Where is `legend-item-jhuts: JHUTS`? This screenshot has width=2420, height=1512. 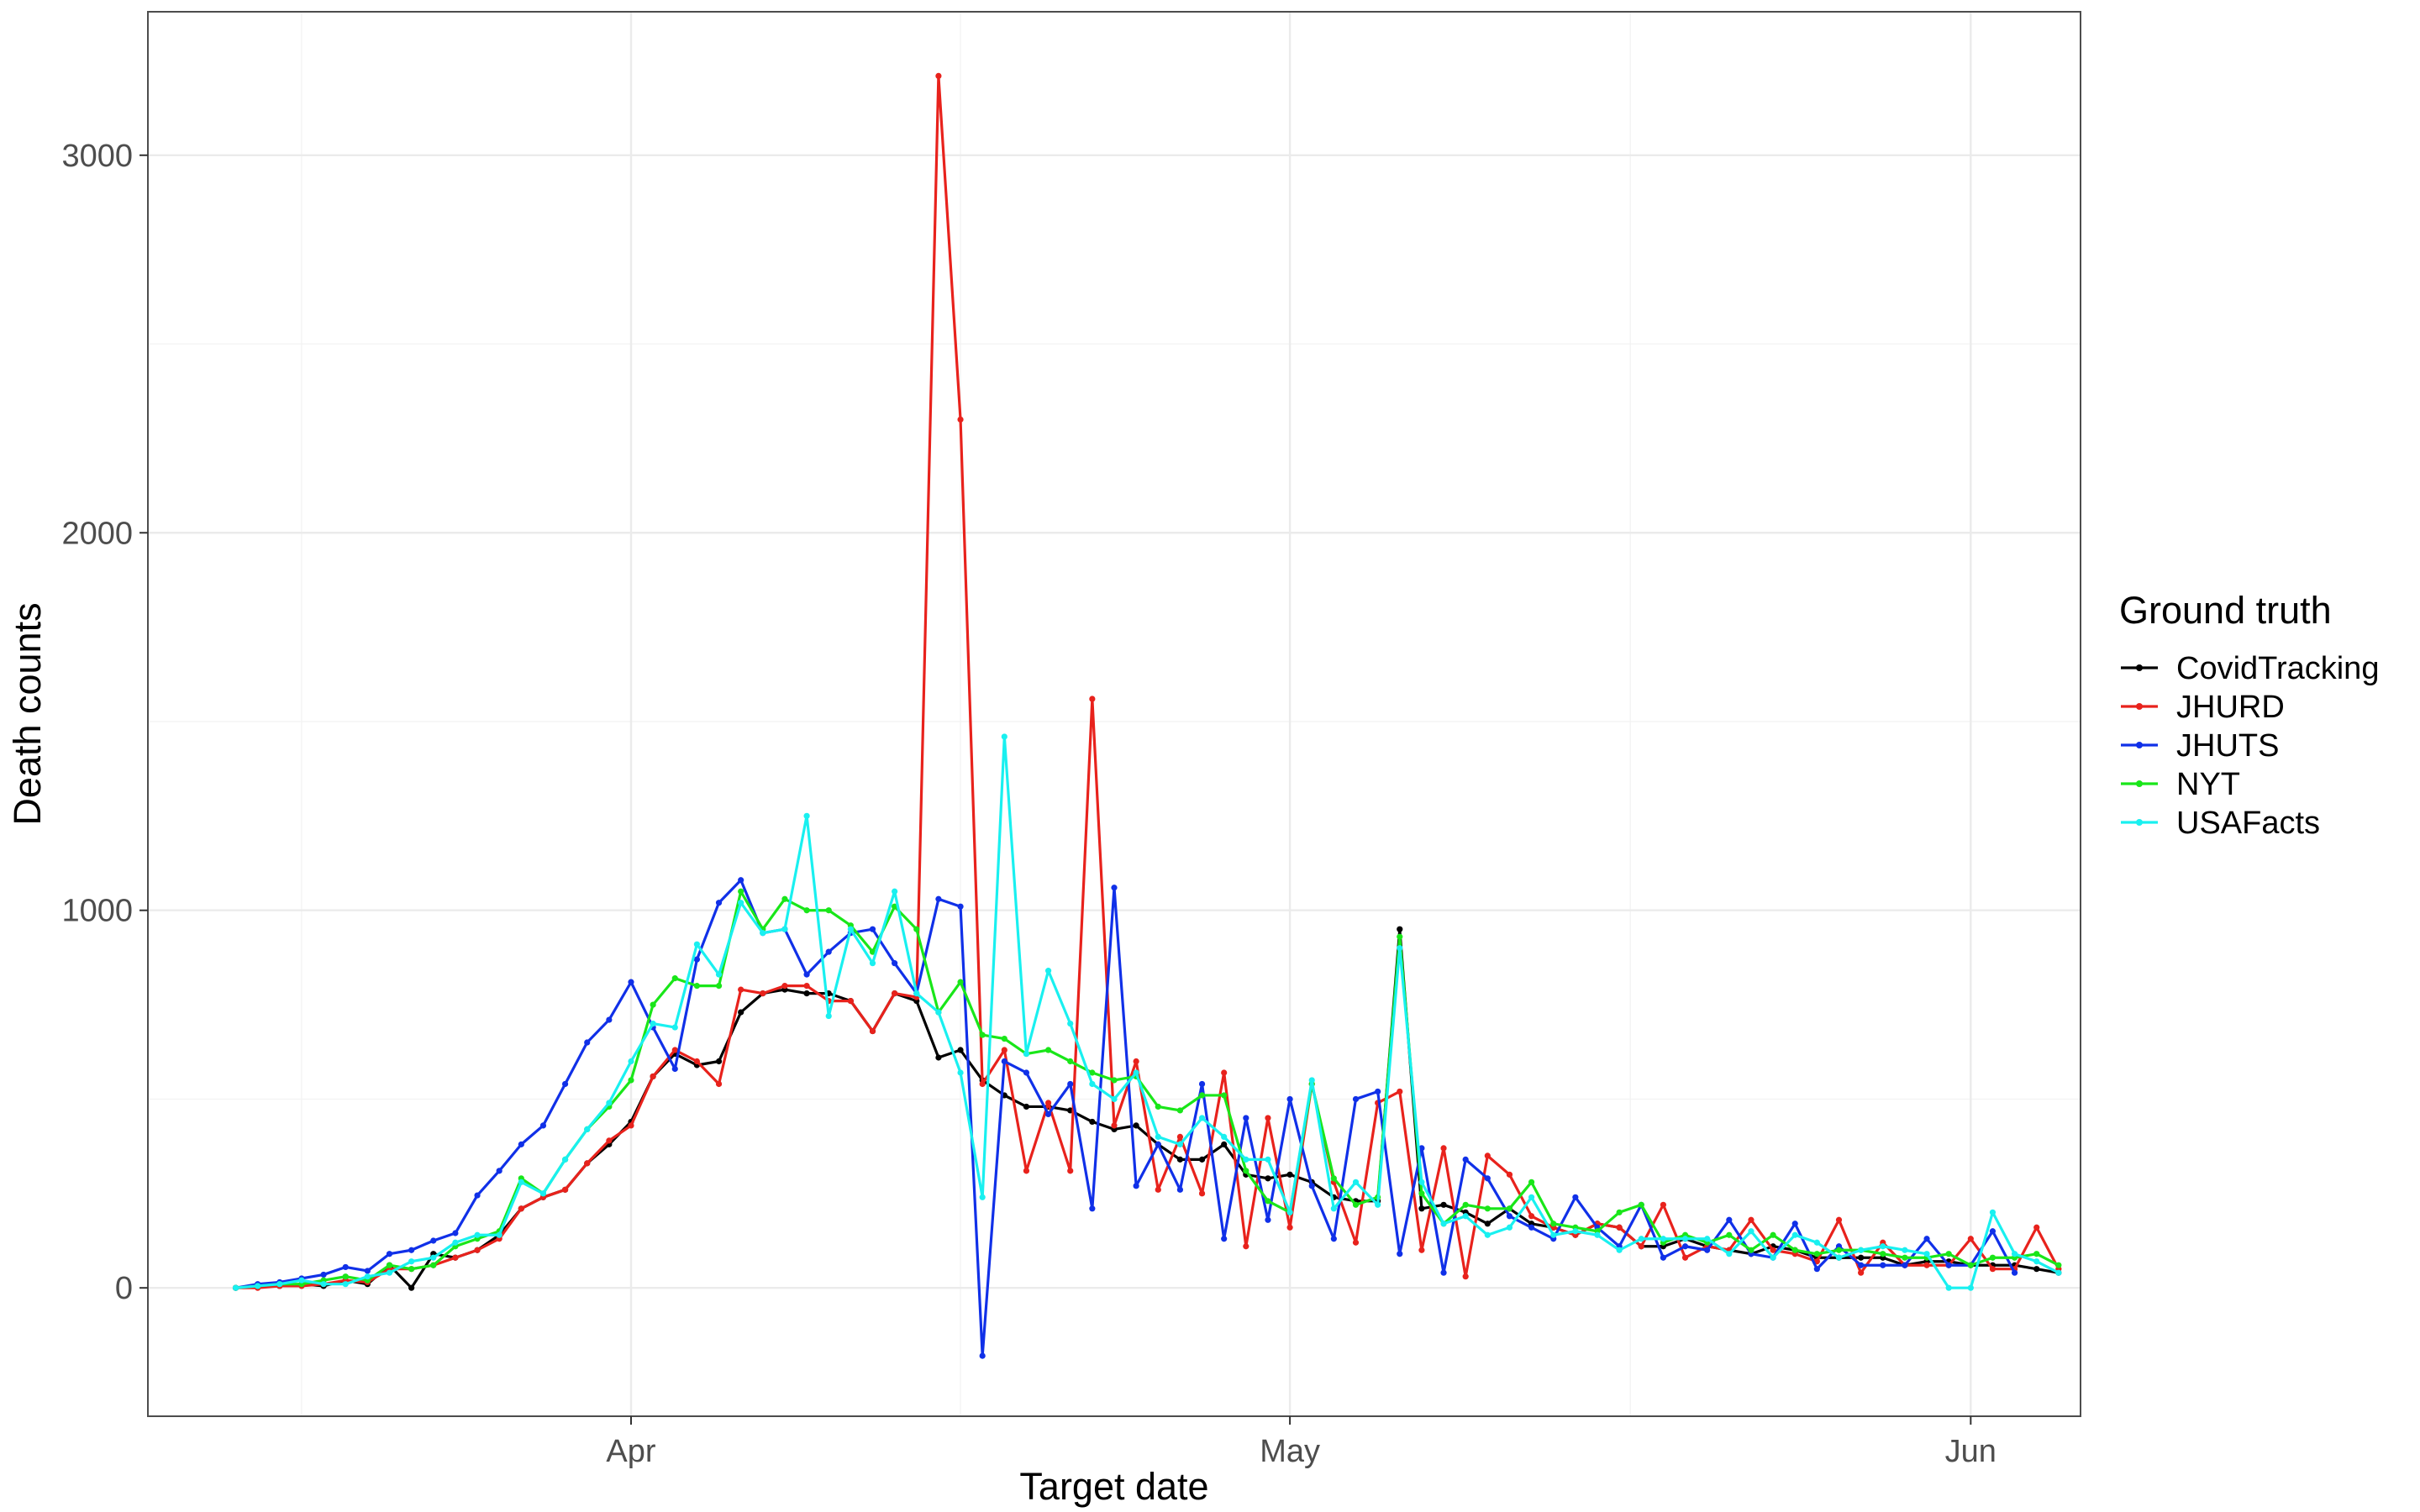 legend-item-jhuts: JHUTS is located at coordinates (2200, 746).